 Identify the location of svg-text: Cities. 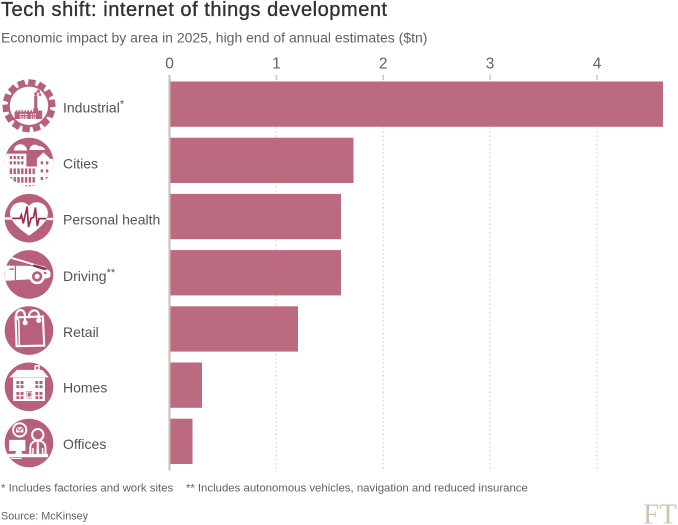
(80, 164).